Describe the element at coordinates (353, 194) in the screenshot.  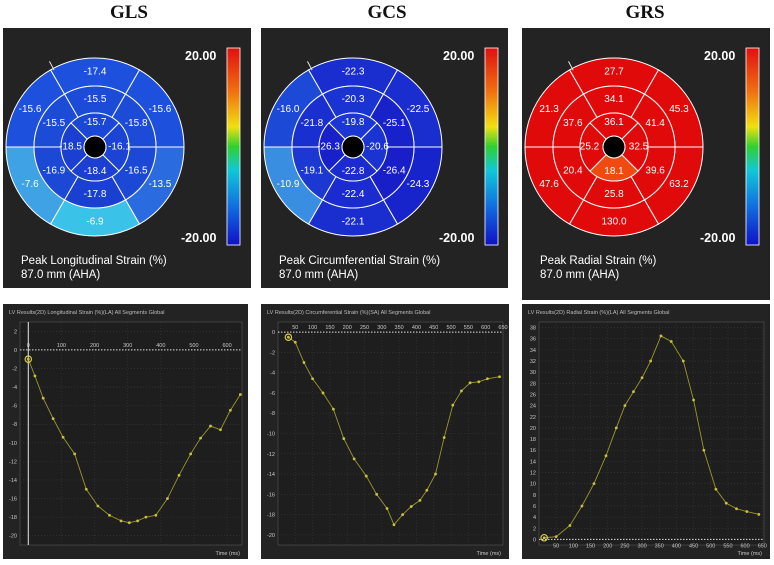
I see `bullseye-value-middle-3: -22.4` at that location.